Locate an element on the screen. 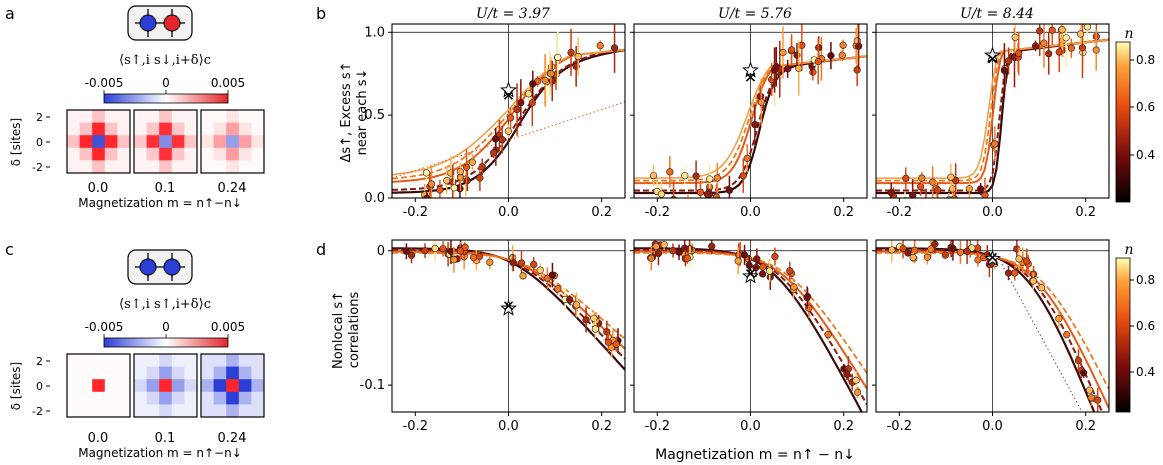 The width and height of the screenshot is (1163, 465). heatmap-c-ytick-0: 0 is located at coordinates (39, 386).